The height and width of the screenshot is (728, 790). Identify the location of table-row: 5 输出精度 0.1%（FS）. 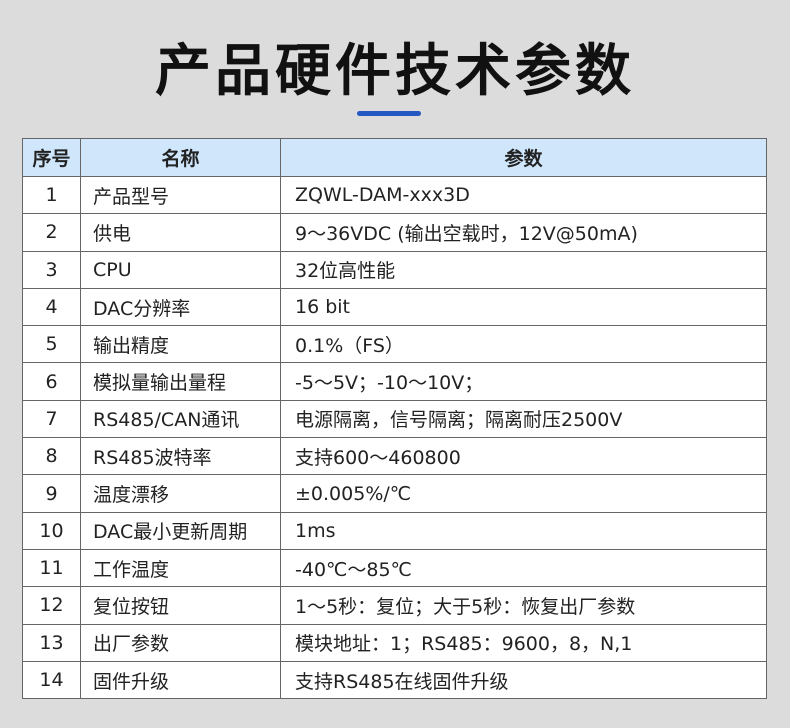
(394, 344).